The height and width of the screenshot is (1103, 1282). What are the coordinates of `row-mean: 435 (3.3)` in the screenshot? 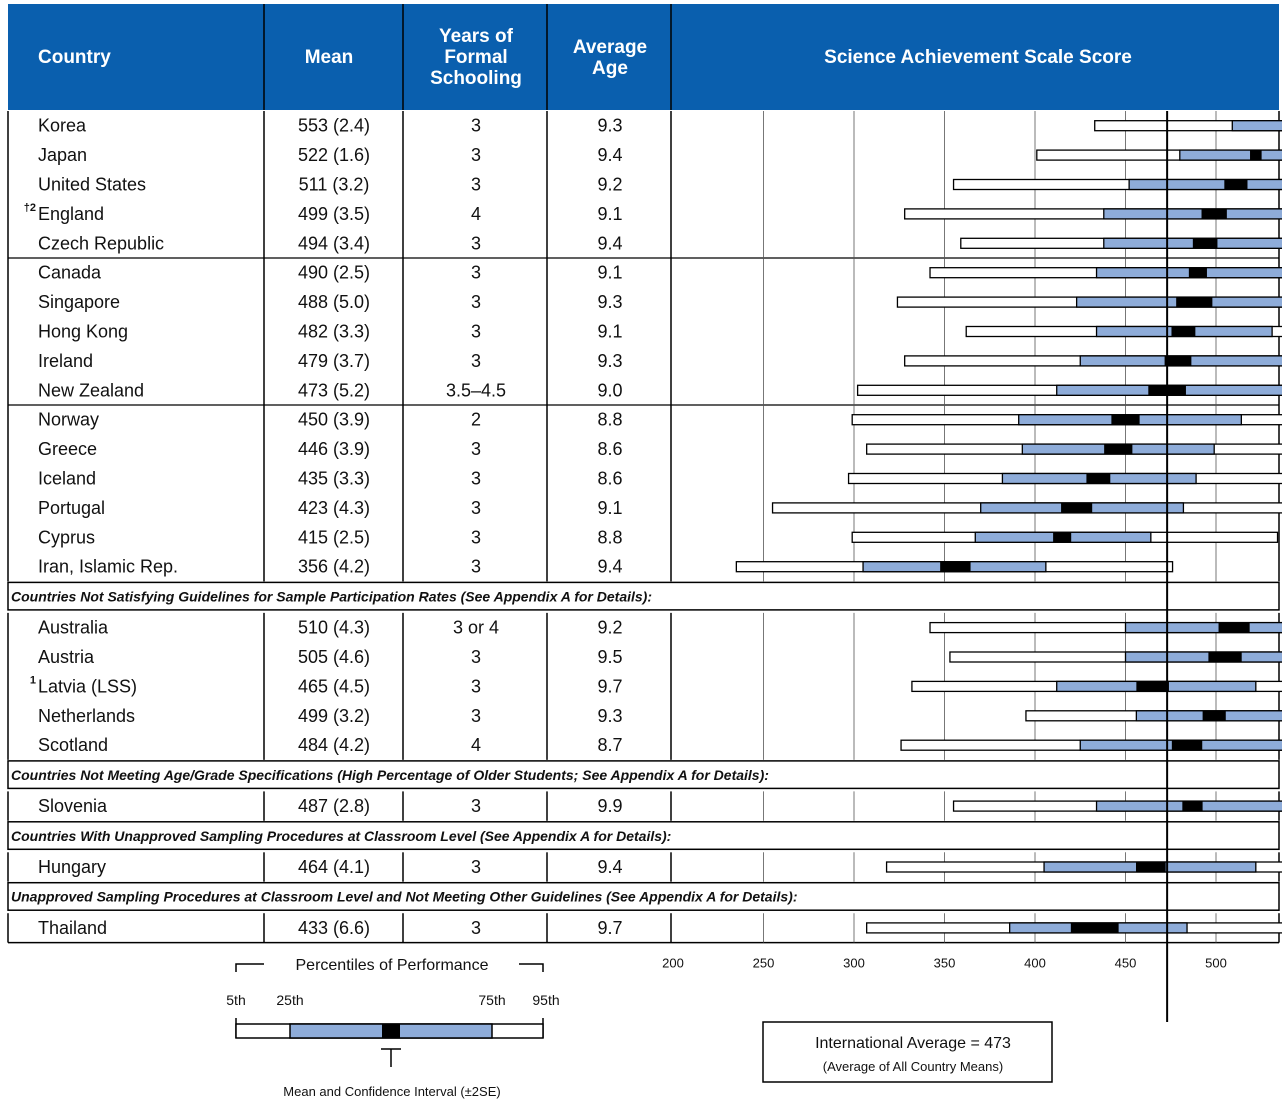 It's located at (334, 479).